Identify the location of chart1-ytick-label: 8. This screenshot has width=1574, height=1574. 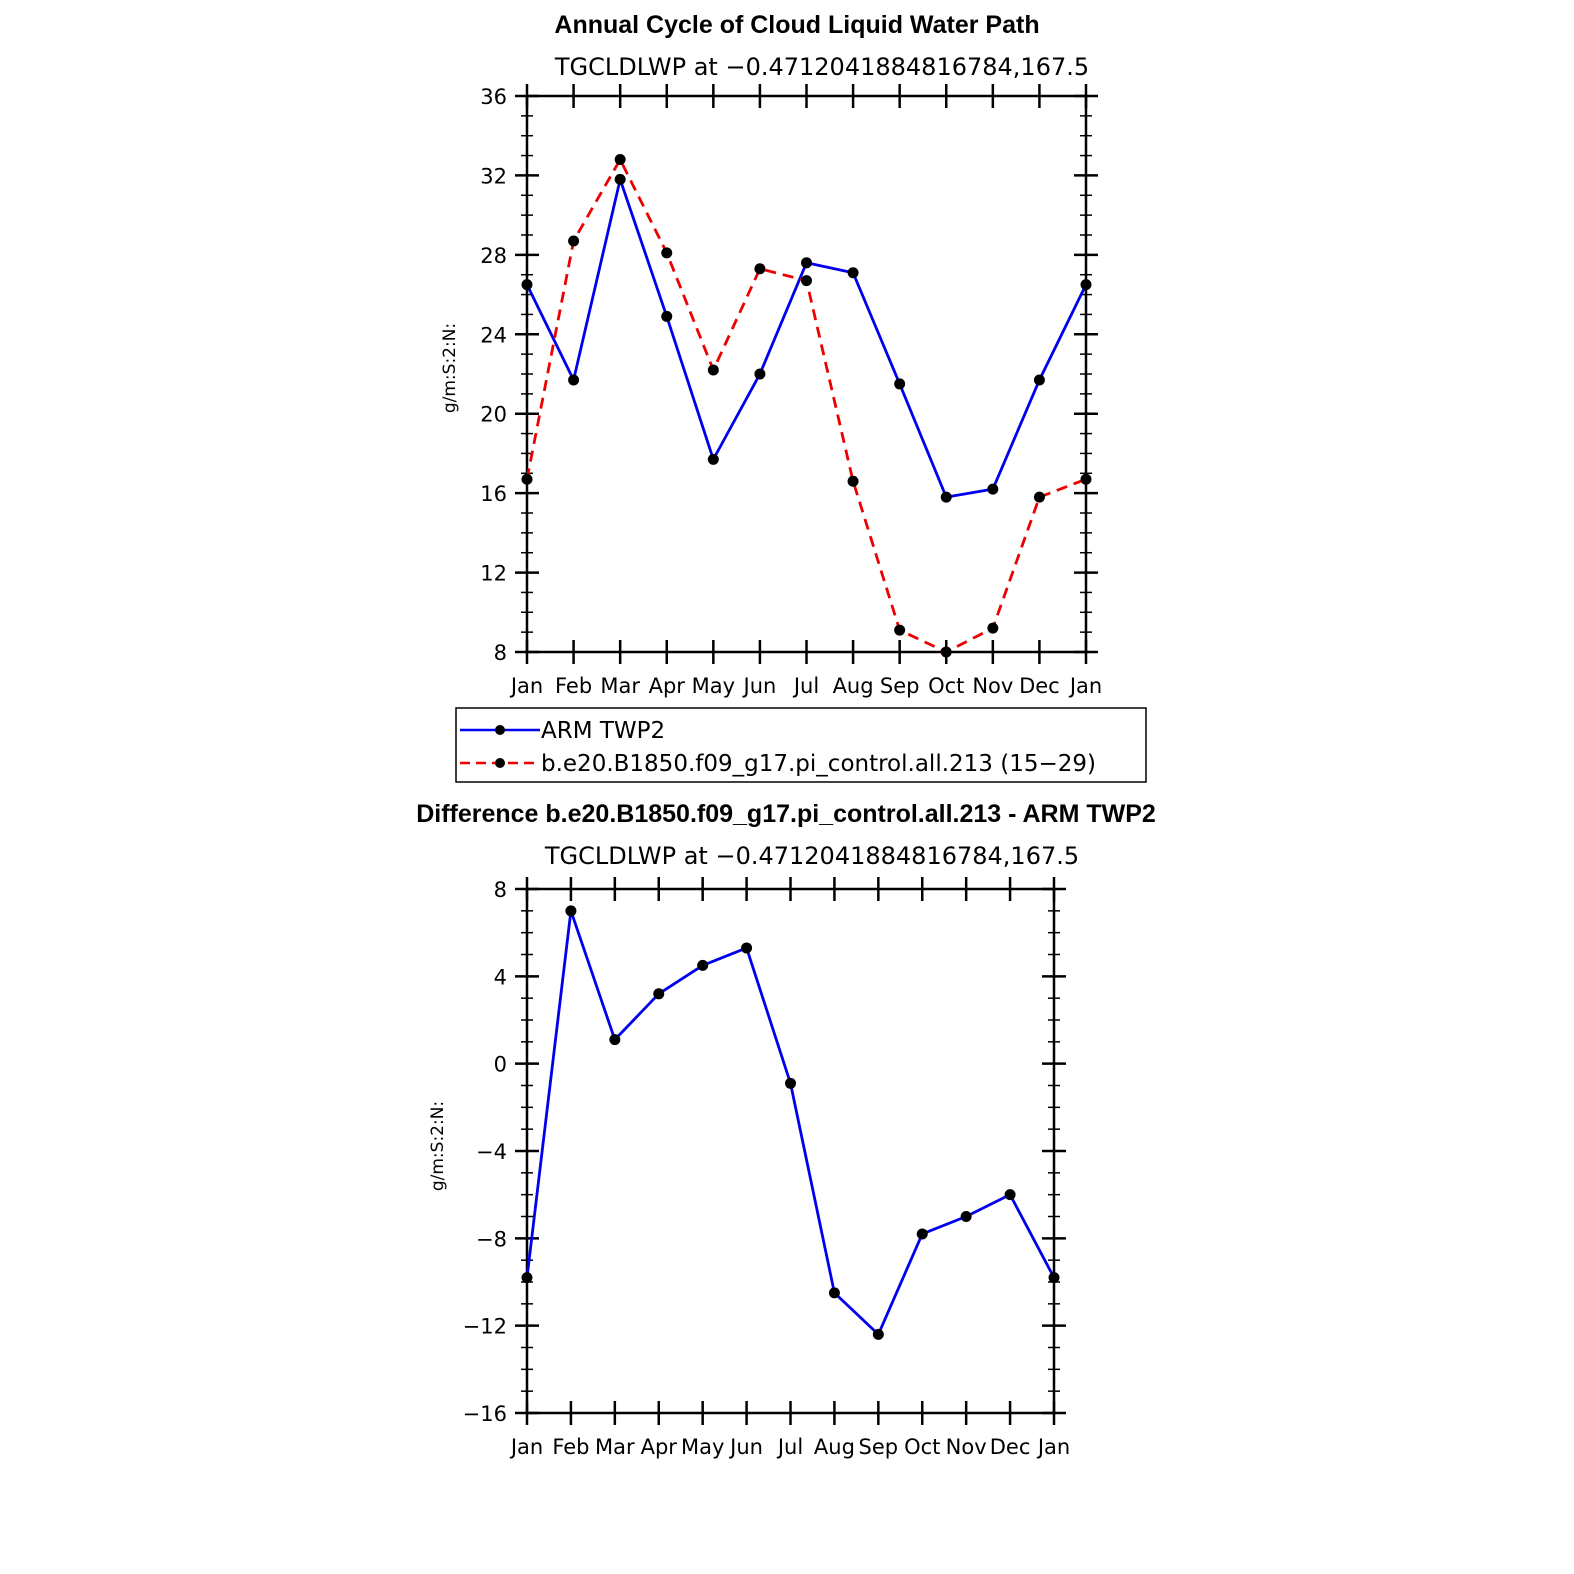
(500, 653).